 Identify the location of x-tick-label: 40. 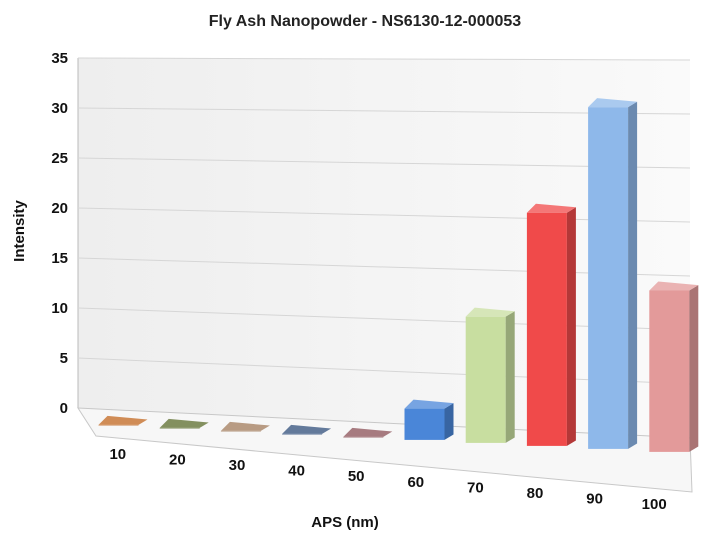
(296, 471).